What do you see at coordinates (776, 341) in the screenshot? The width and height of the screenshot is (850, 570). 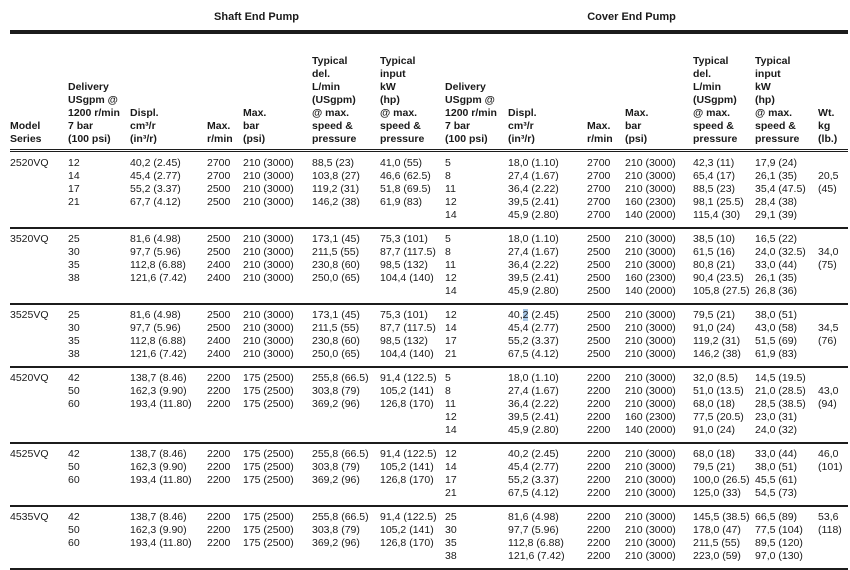 I see `data-cell: 51,5 (69)` at bounding box center [776, 341].